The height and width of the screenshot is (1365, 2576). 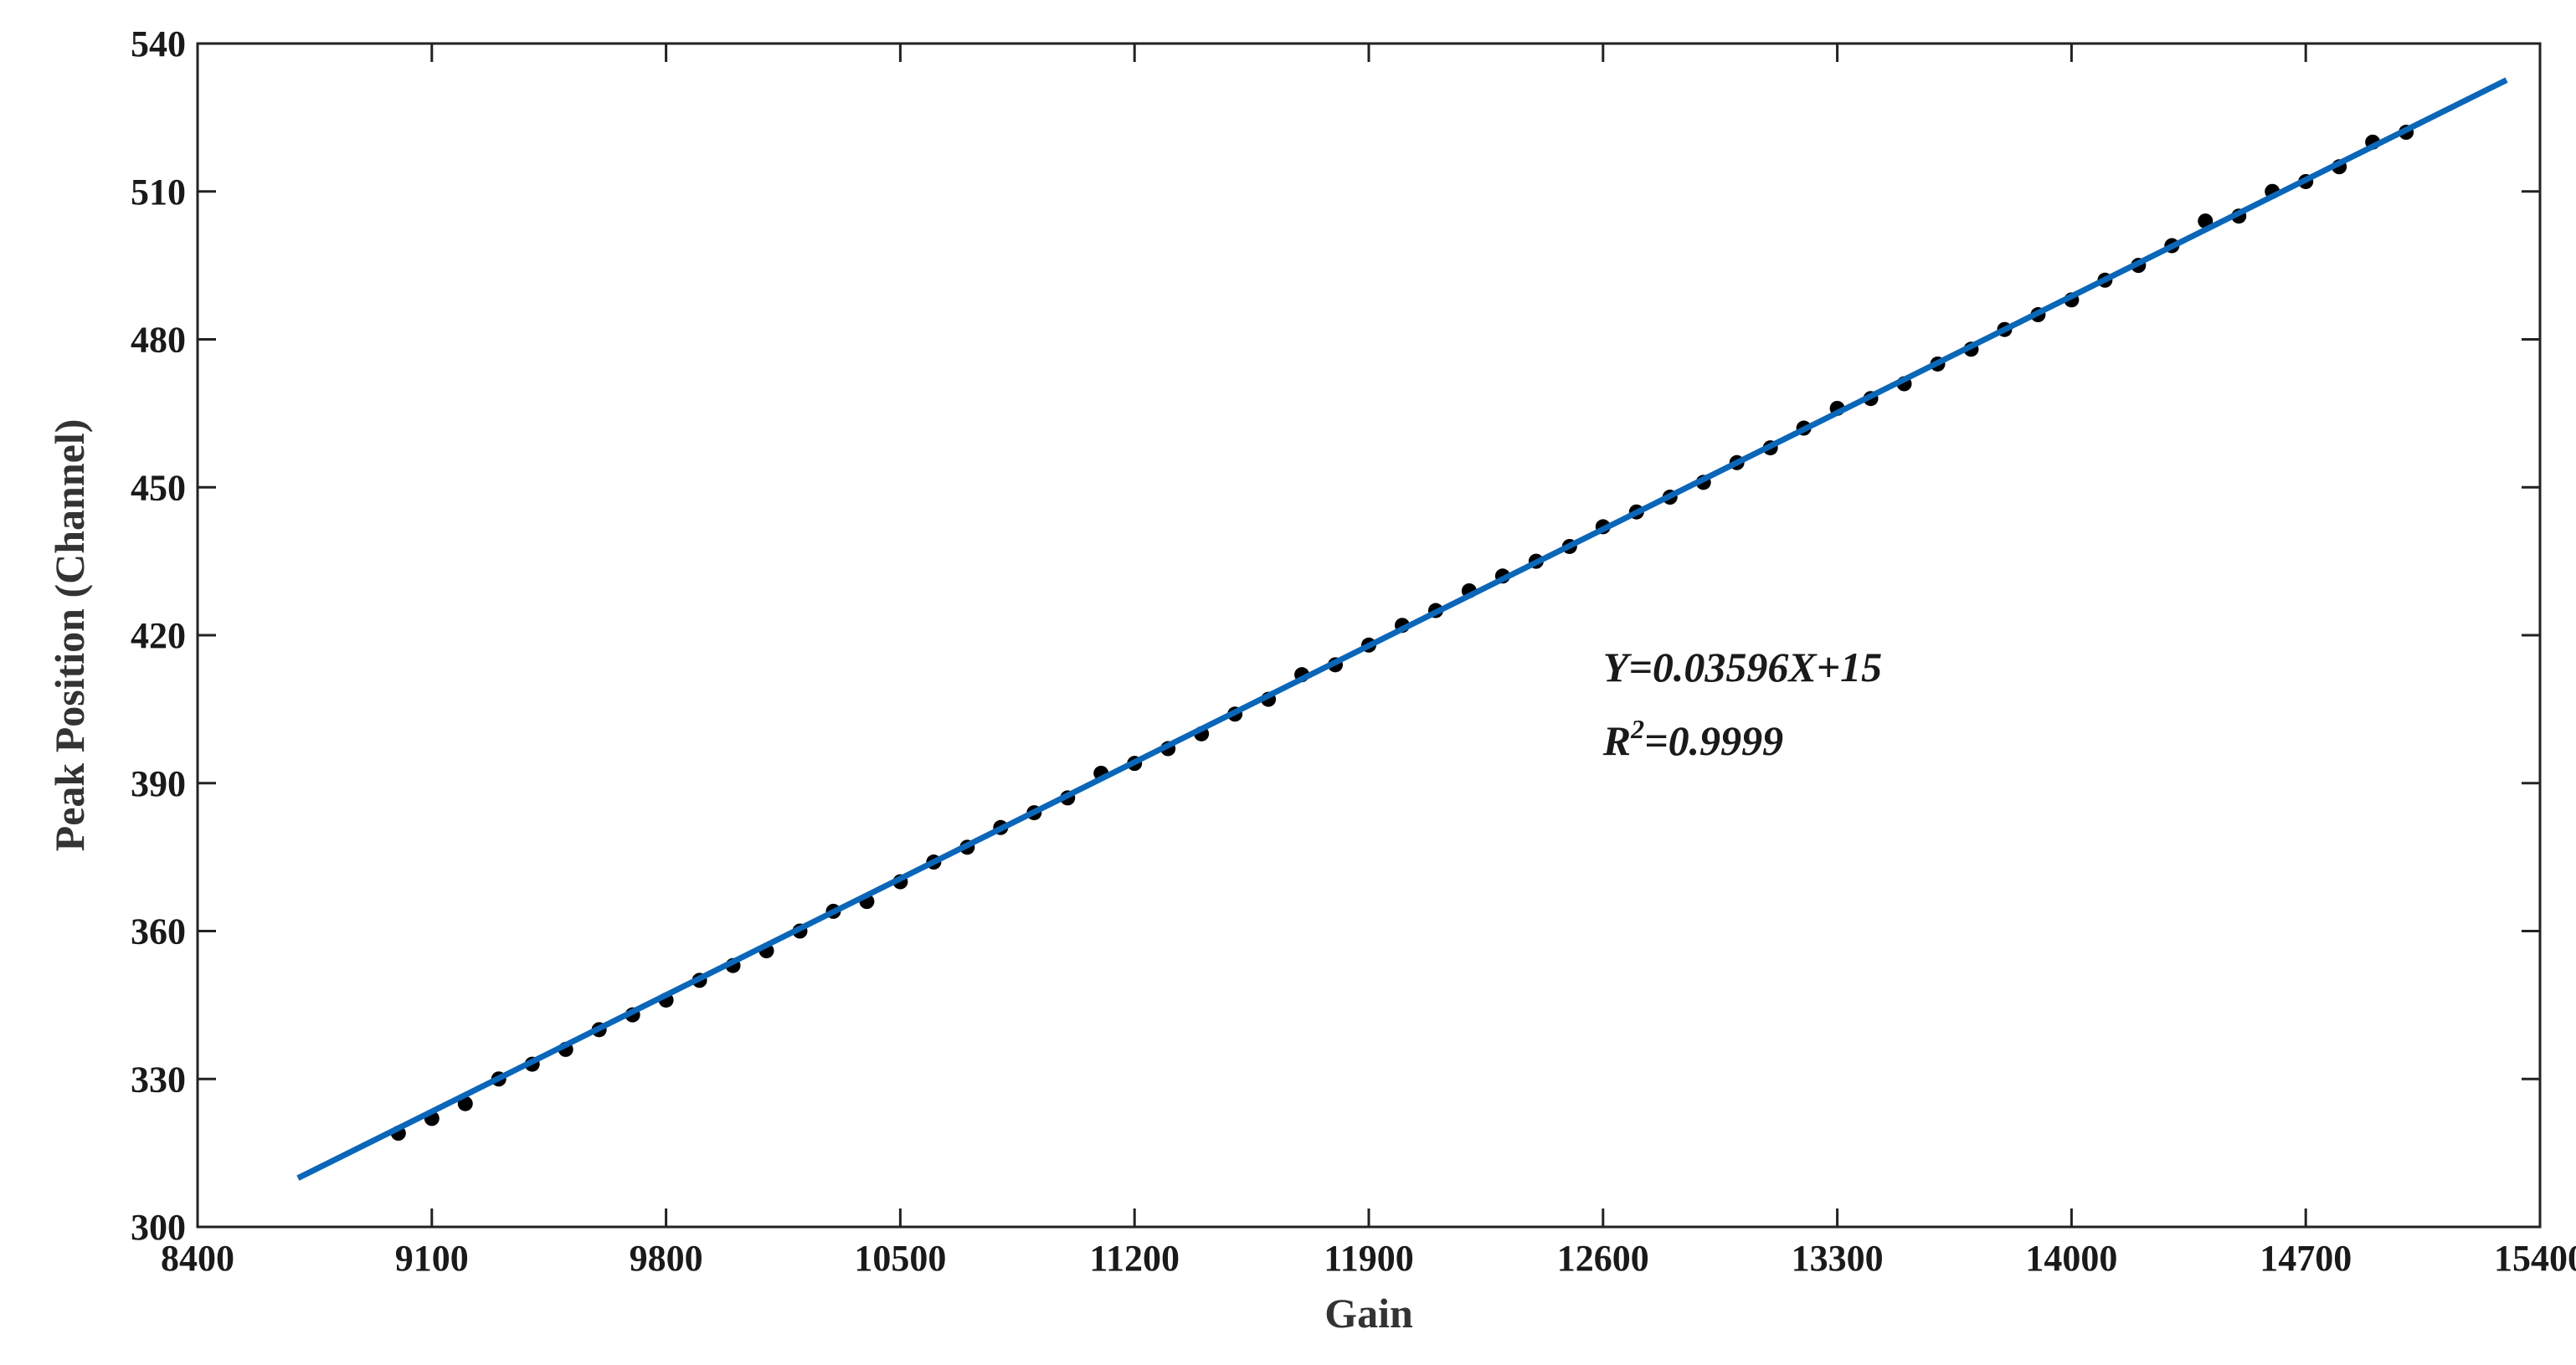 What do you see at coordinates (1714, 741) in the screenshot?
I see `r2-value: =0.9999` at bounding box center [1714, 741].